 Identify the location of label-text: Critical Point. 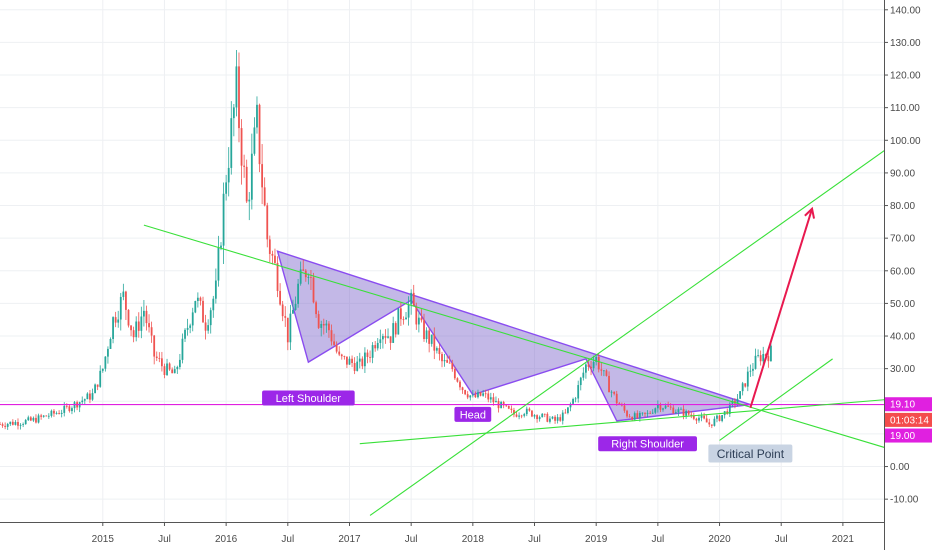
(751, 454).